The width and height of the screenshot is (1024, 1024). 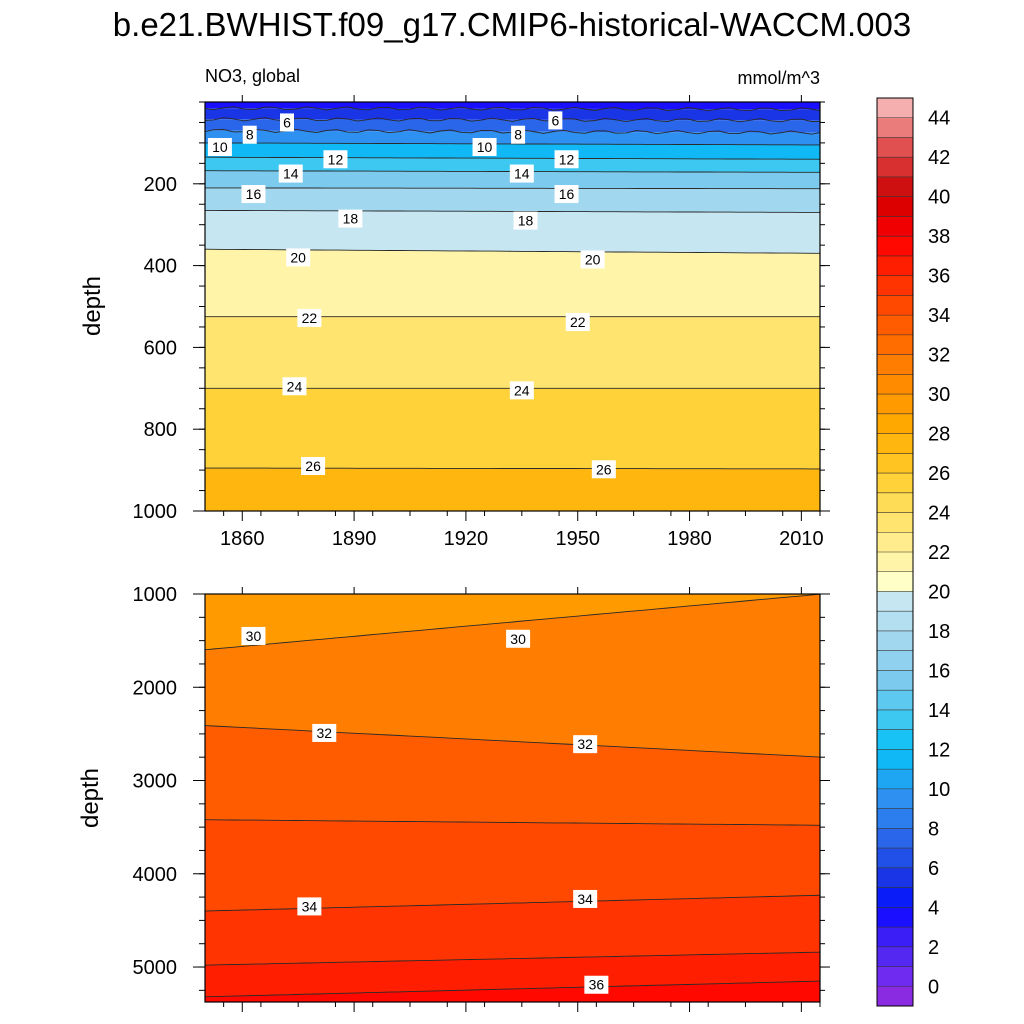 I want to click on contour-label-text: 32, so click(x=324, y=733).